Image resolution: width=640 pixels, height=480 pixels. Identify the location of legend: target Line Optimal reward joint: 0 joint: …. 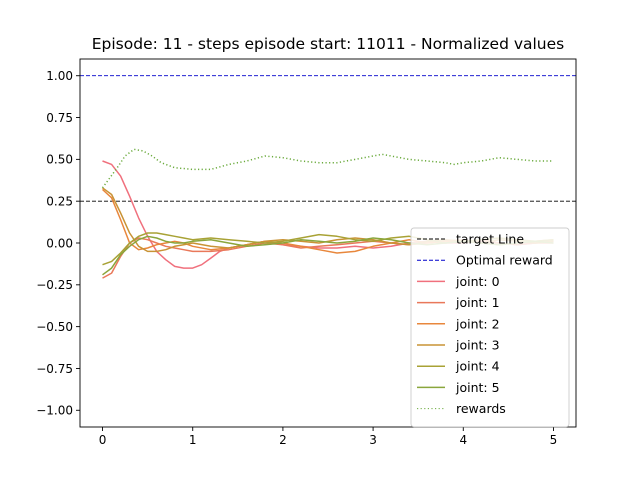
(490, 327).